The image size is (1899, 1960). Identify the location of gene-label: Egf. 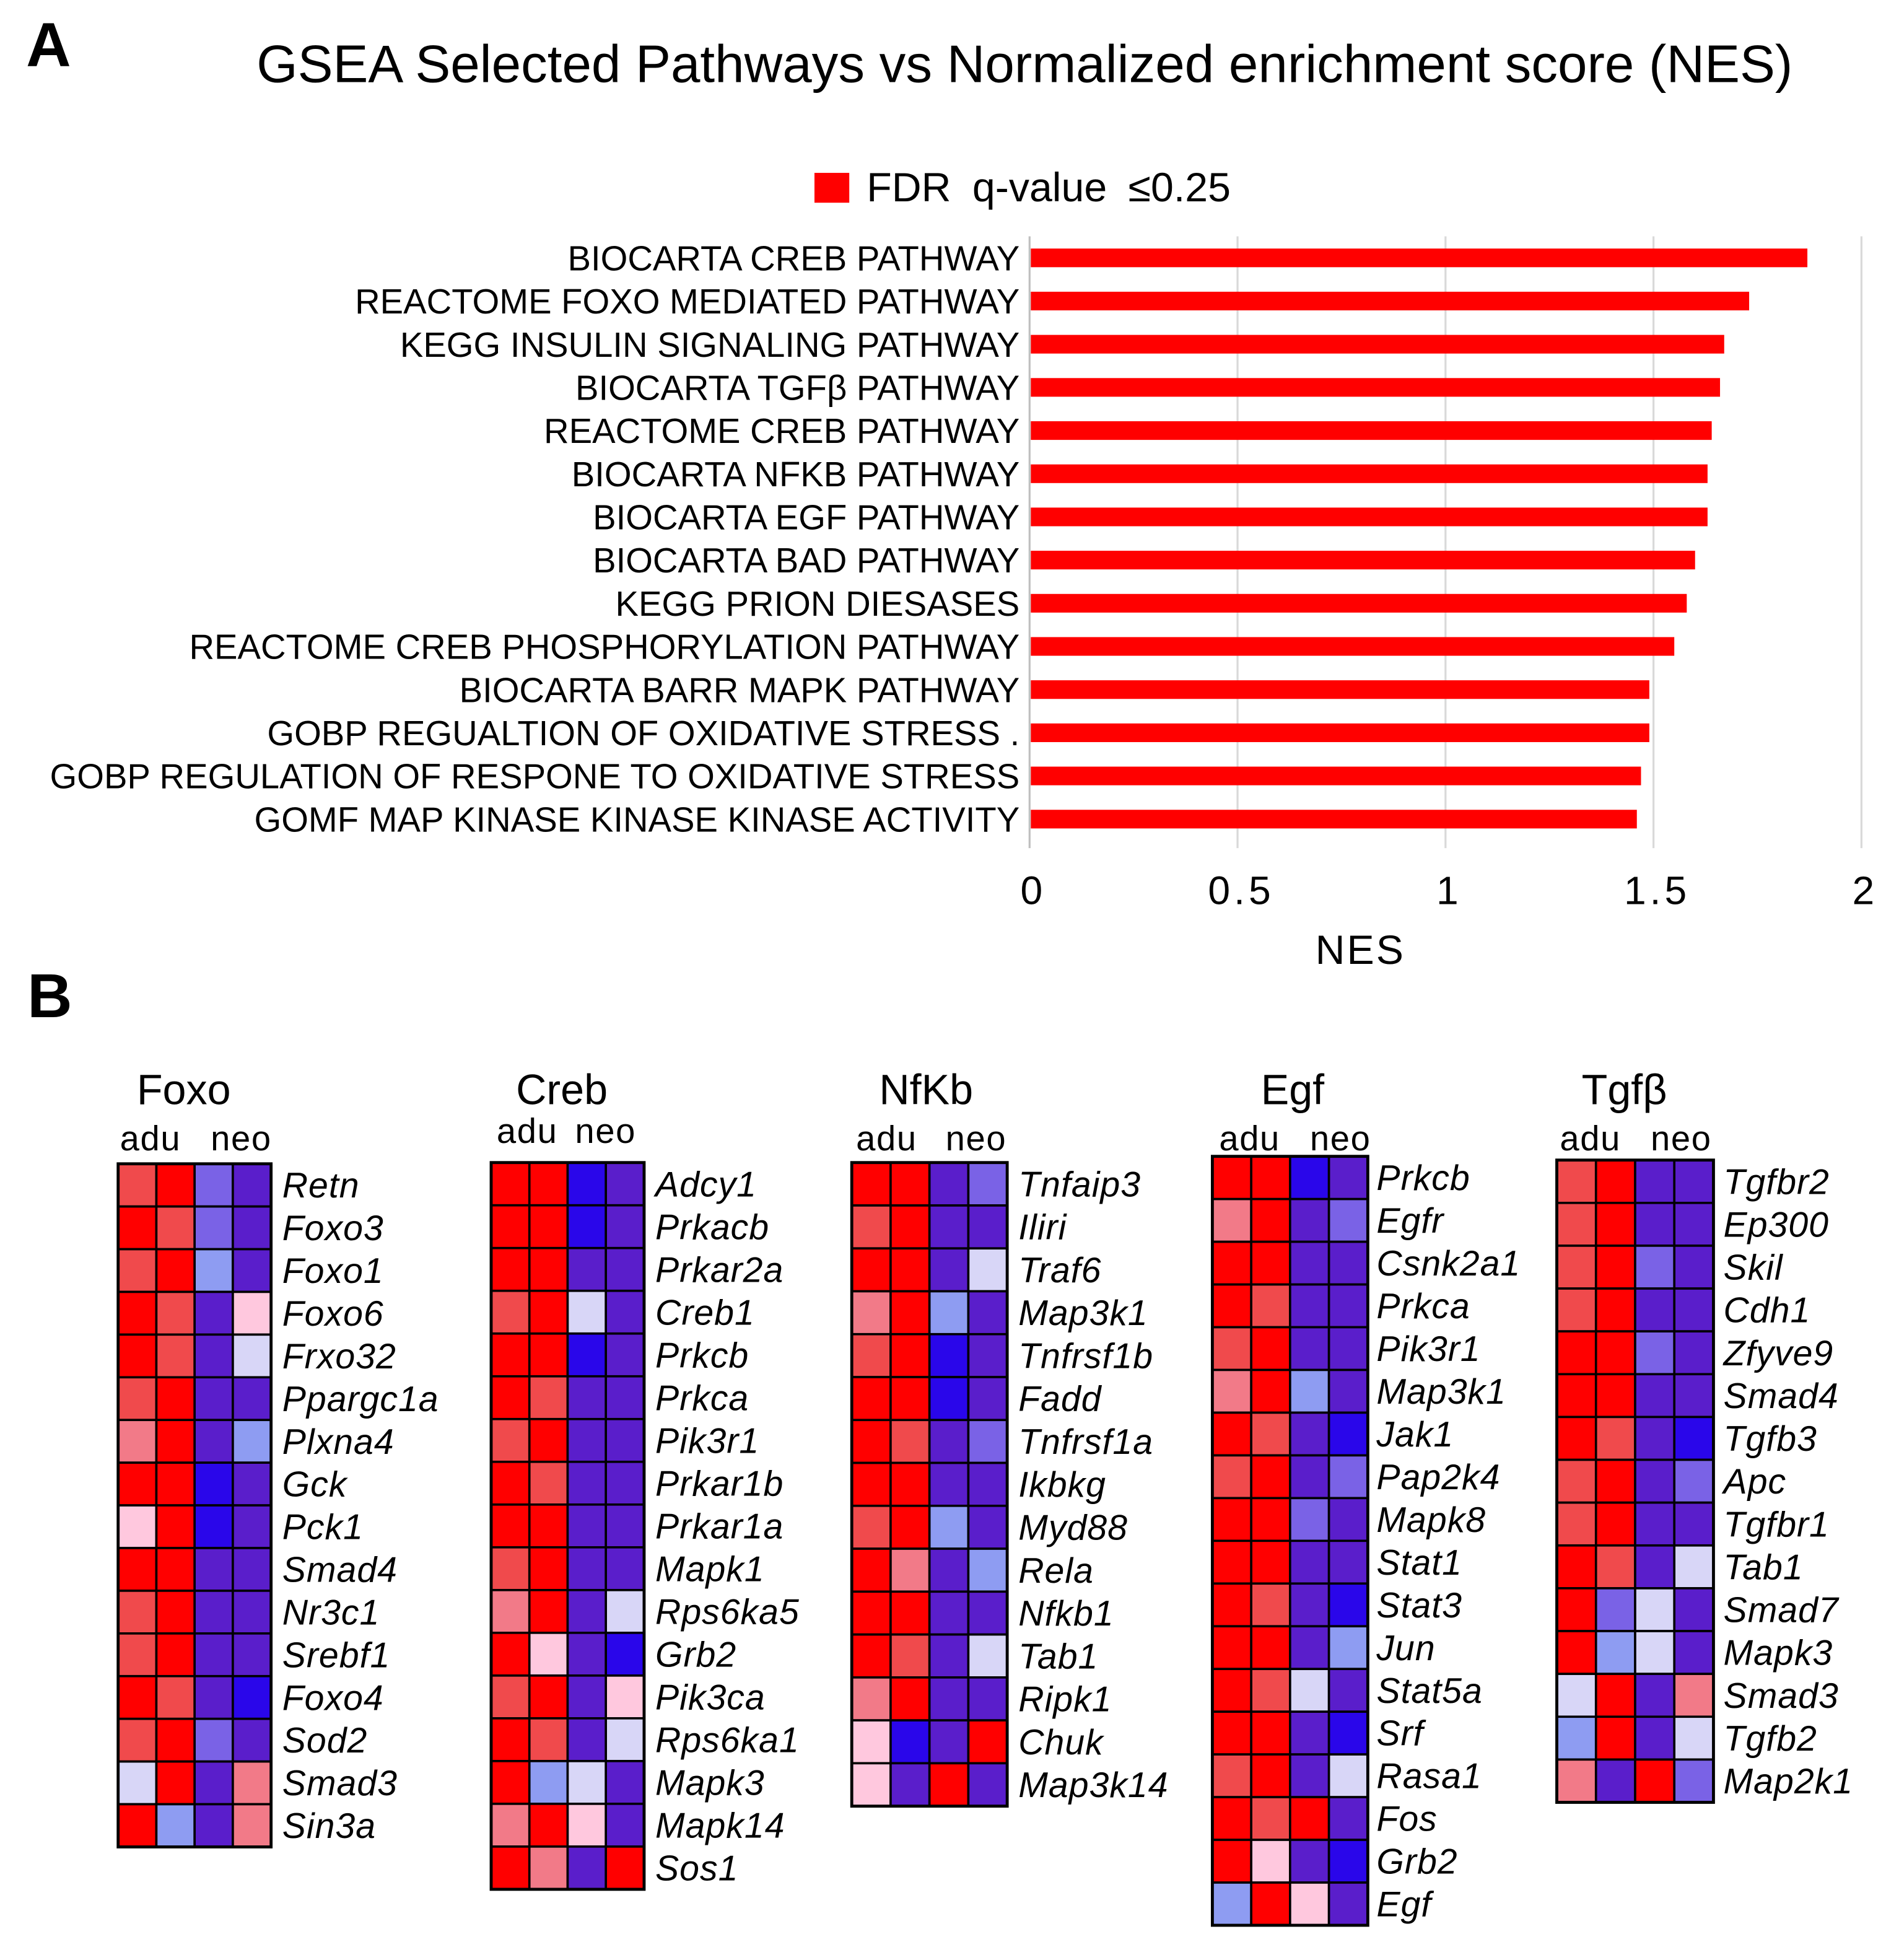
(1405, 1905).